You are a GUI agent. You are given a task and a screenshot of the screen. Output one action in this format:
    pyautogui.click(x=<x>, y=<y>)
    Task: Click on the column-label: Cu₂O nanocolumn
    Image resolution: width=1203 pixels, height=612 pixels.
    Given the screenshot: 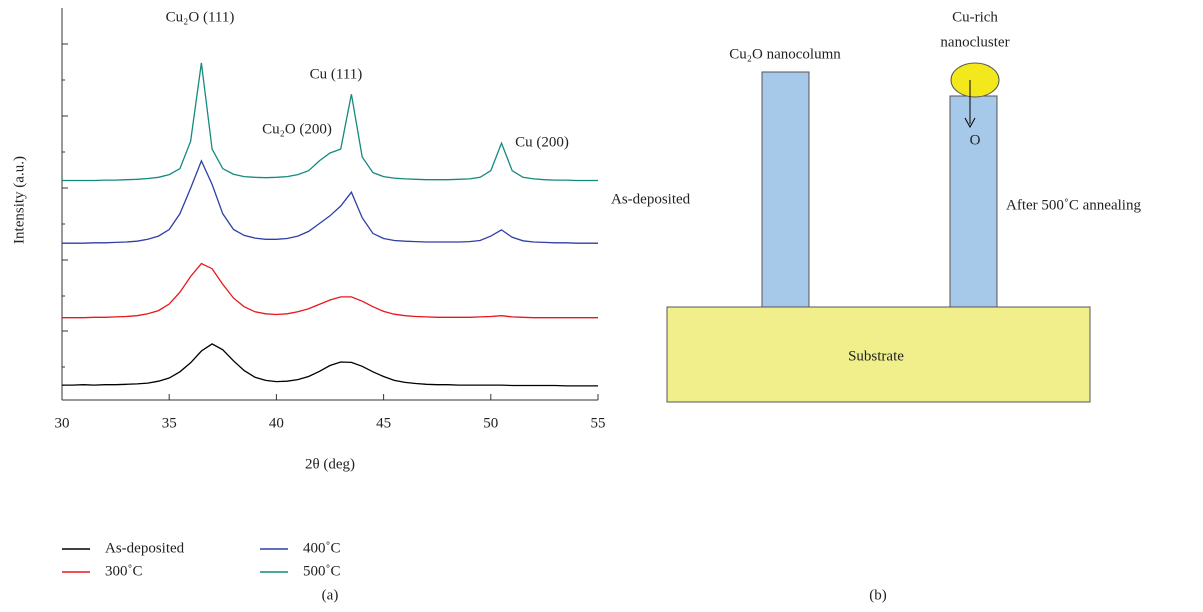 What is the action you would take?
    pyautogui.click(x=785, y=54)
    